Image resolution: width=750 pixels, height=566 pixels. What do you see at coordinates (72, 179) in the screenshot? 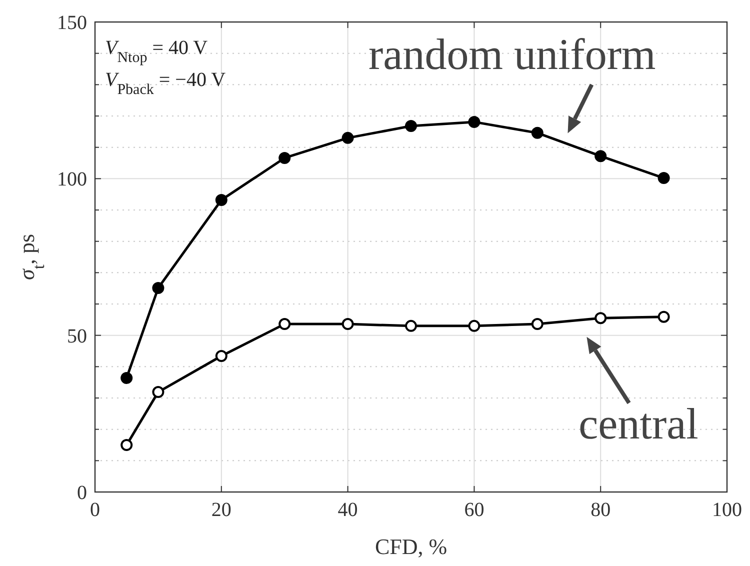
I see `y-tick-label: 100` at bounding box center [72, 179].